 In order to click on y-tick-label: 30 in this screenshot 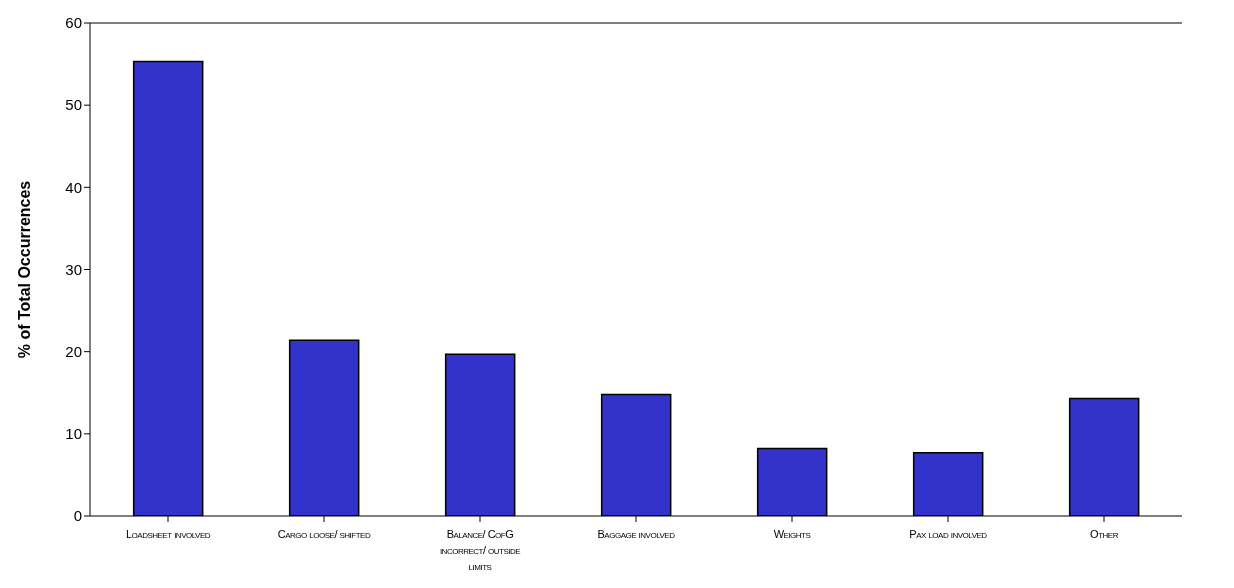, I will do `click(73, 269)`.